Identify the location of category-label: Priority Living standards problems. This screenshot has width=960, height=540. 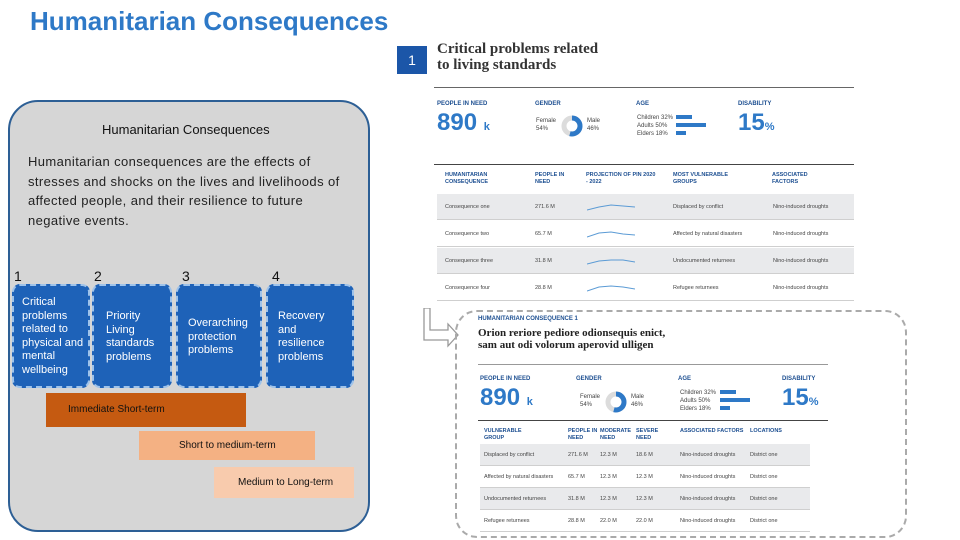
(130, 336).